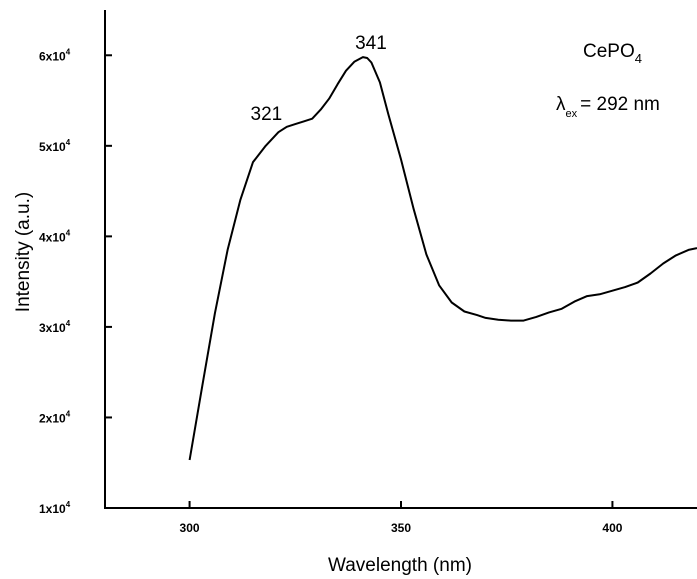 This screenshot has width=697, height=579. I want to click on compound-label-main: CePO, so click(609, 51).